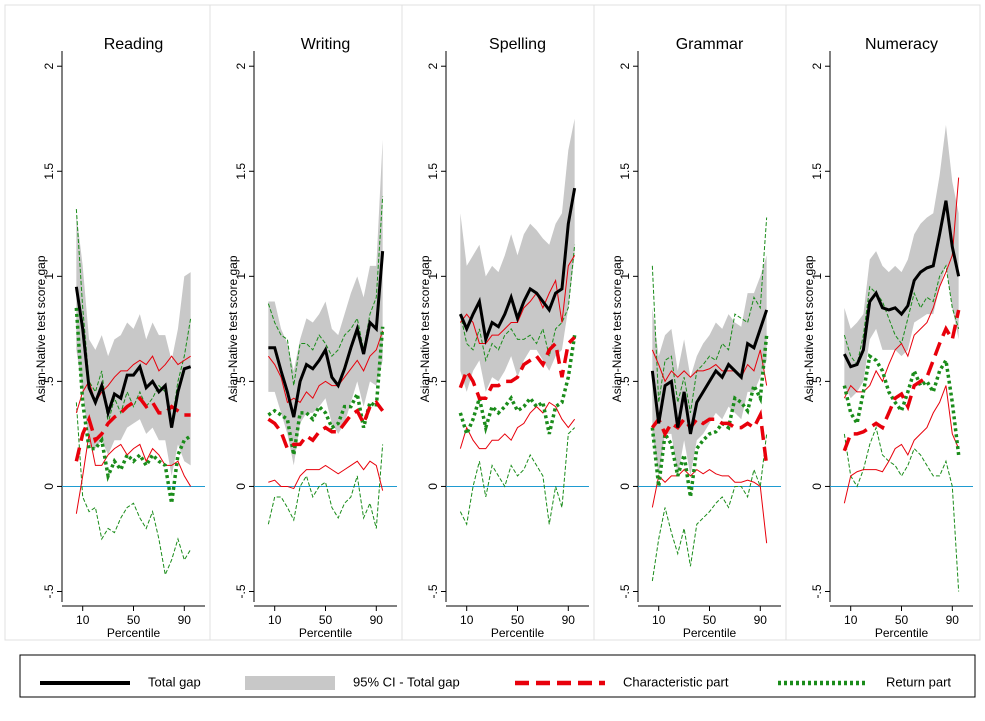 Image resolution: width=985 pixels, height=721 pixels. I want to click on legend-label: Total gap, so click(174, 681).